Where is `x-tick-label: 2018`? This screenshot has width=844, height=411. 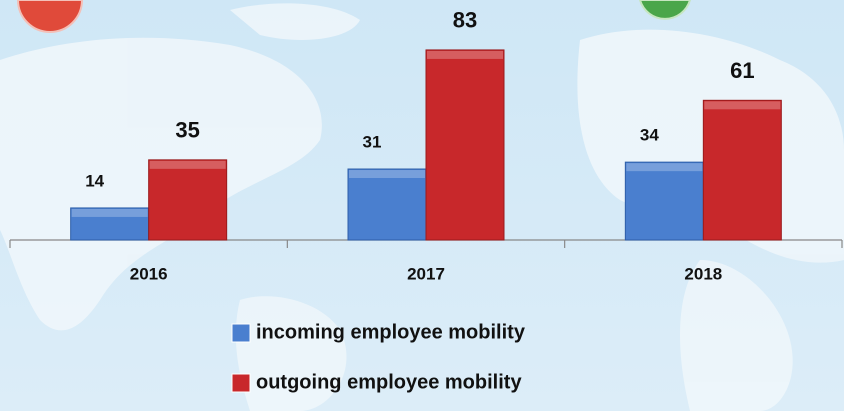 x-tick-label: 2018 is located at coordinates (703, 273).